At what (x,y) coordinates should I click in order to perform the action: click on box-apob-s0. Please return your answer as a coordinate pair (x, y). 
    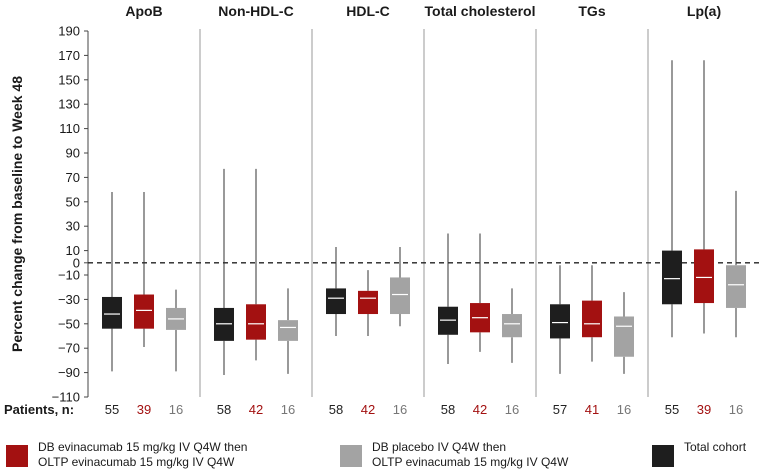
    Looking at the image, I should click on (112, 282).